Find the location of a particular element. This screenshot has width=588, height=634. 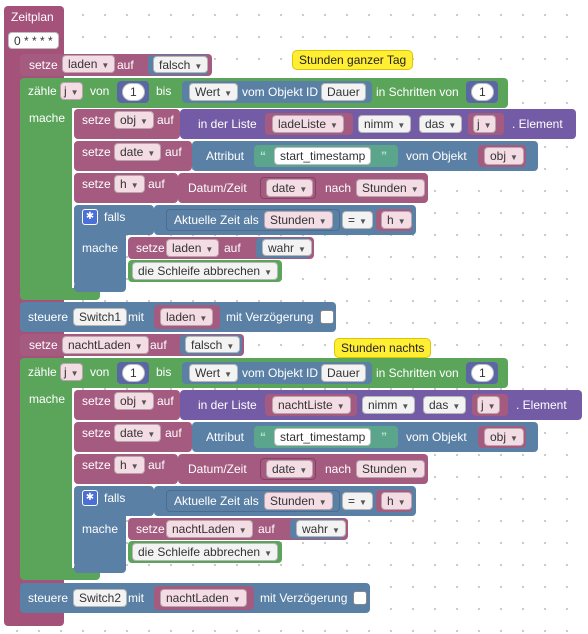

quote-open-icon: “ is located at coordinates (263, 437).